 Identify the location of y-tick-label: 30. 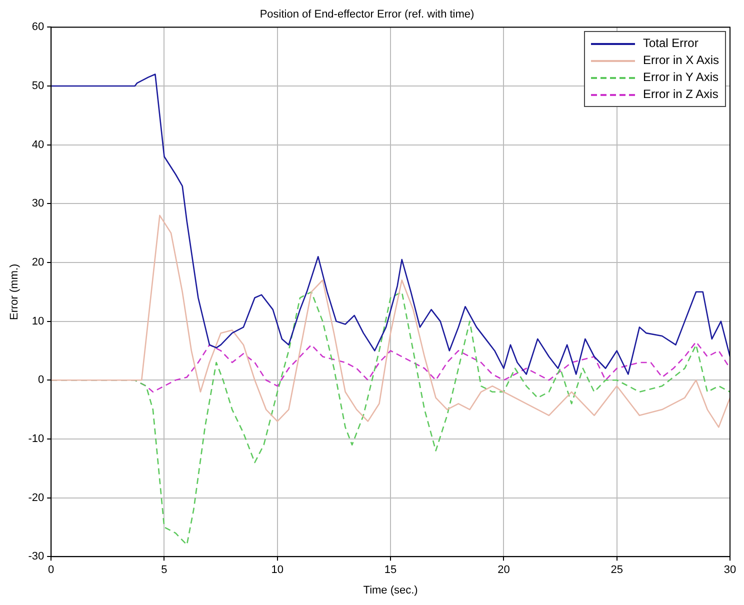
(38, 204).